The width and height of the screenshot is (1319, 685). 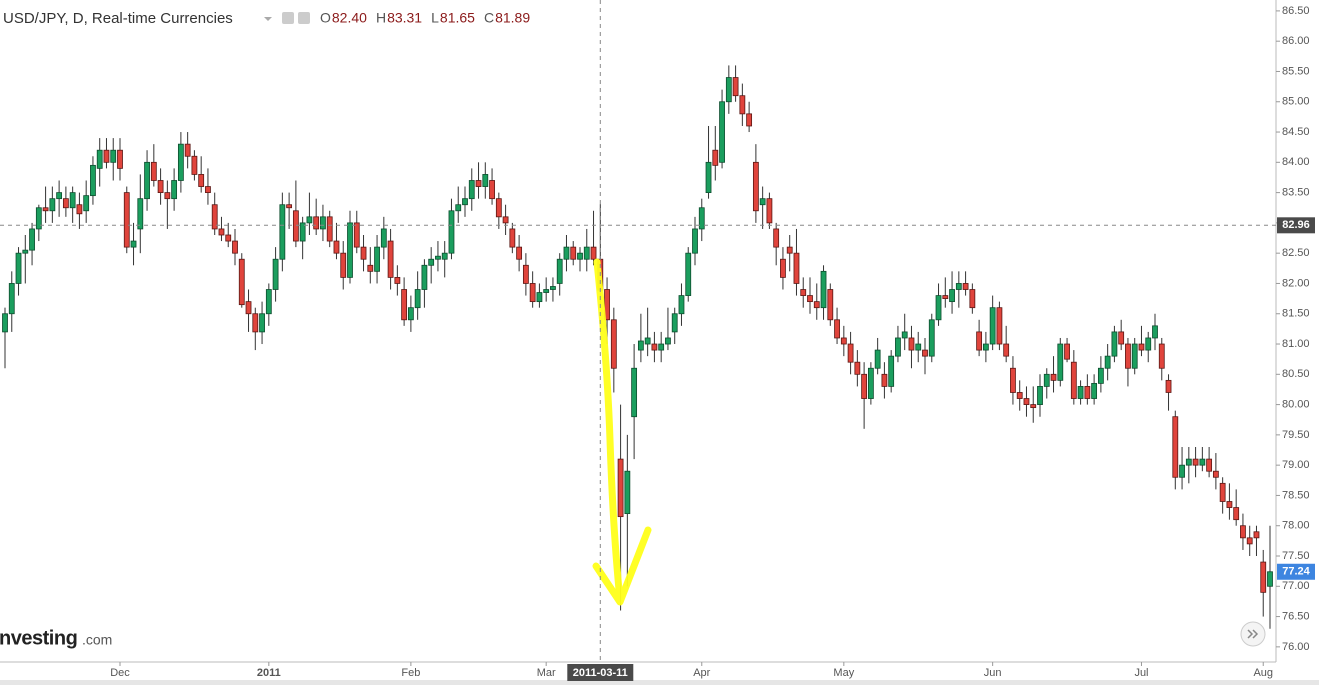 I want to click on arrow-shaft, so click(x=608, y=431).